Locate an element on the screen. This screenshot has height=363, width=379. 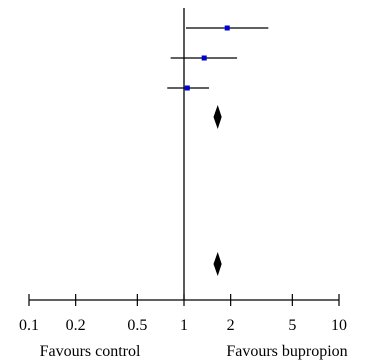
x-tick-label: 1 is located at coordinates (184, 325).